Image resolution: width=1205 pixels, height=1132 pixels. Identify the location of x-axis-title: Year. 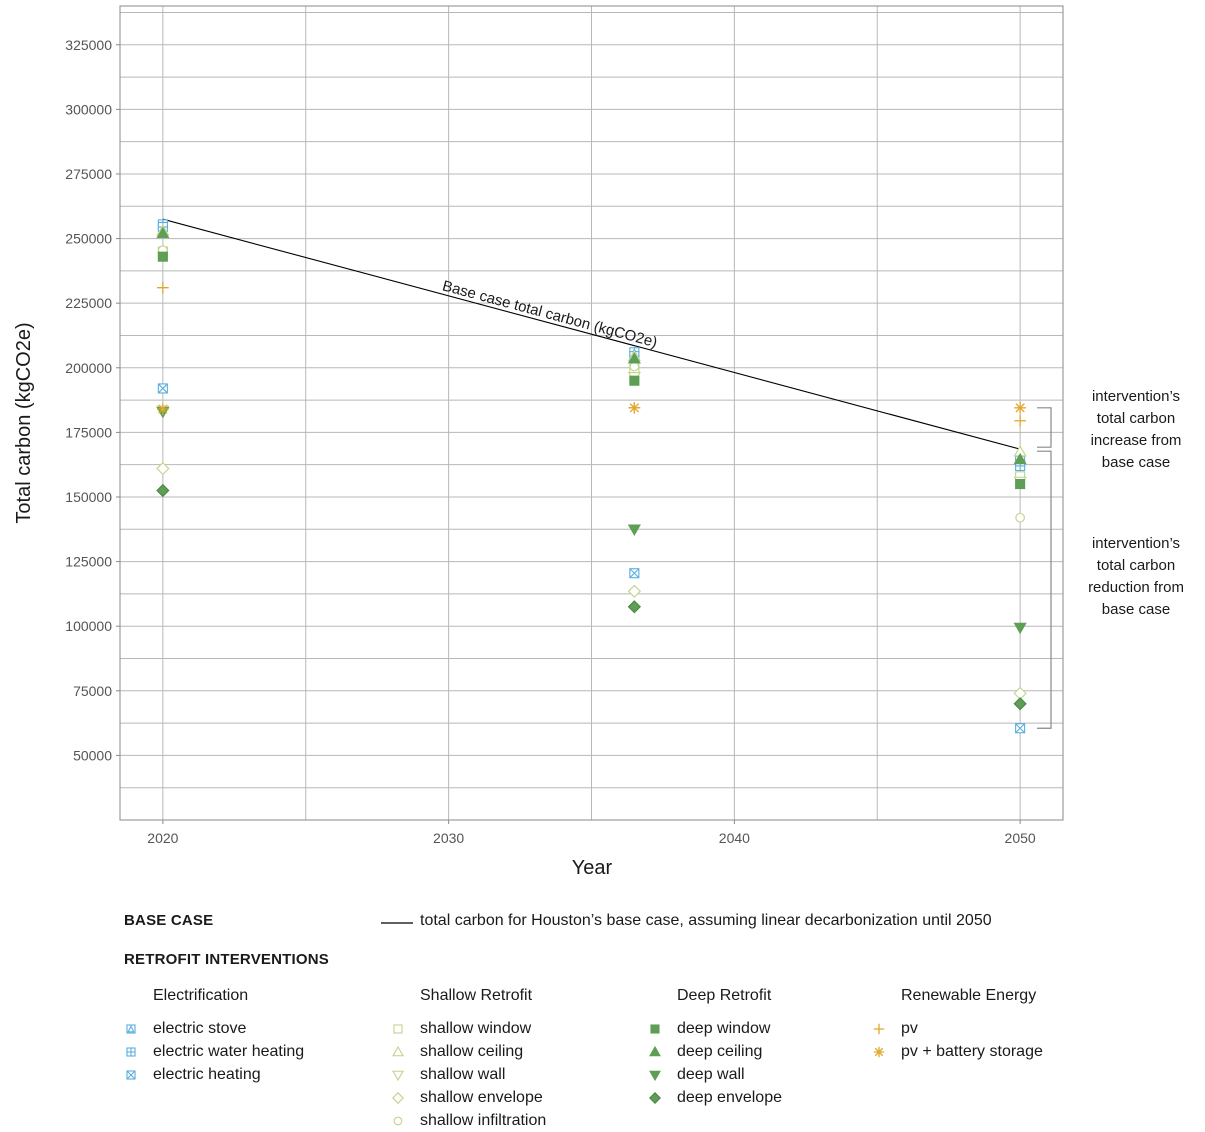
(592, 868).